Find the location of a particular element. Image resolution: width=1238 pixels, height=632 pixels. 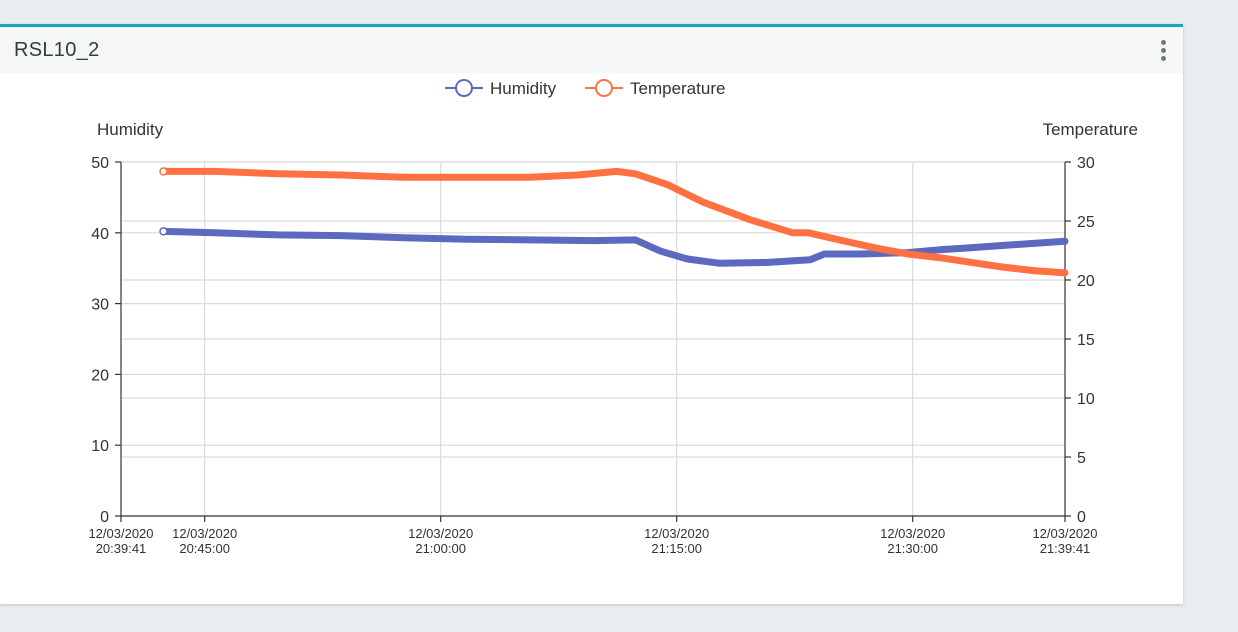

y-left-tick-label: 50 is located at coordinates (100, 163).